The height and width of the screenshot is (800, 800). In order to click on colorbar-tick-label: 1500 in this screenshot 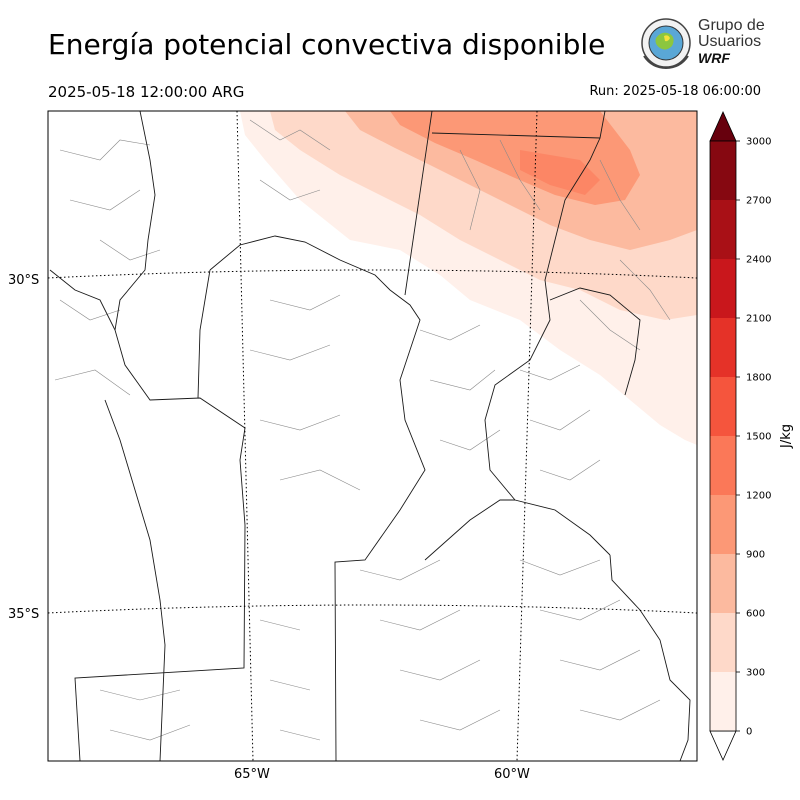, I will do `click(758, 437)`.